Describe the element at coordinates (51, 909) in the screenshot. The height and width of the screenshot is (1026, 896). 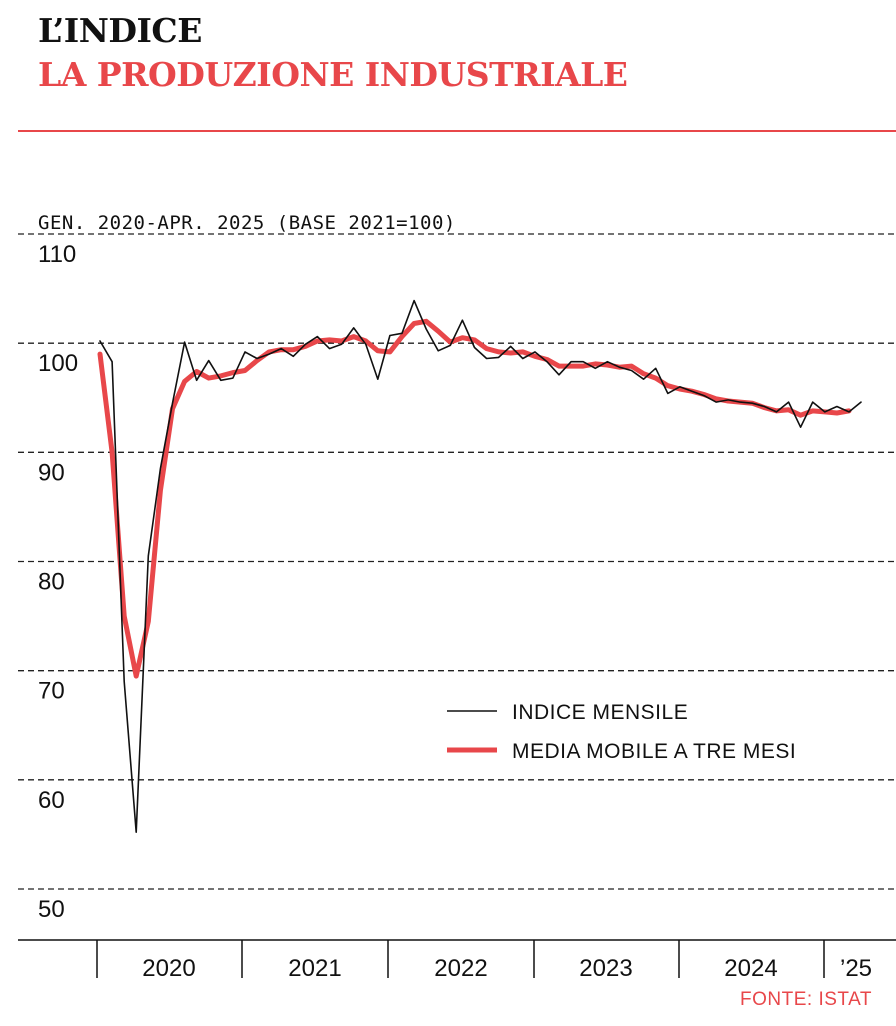
I see `y-tick-label: 50` at that location.